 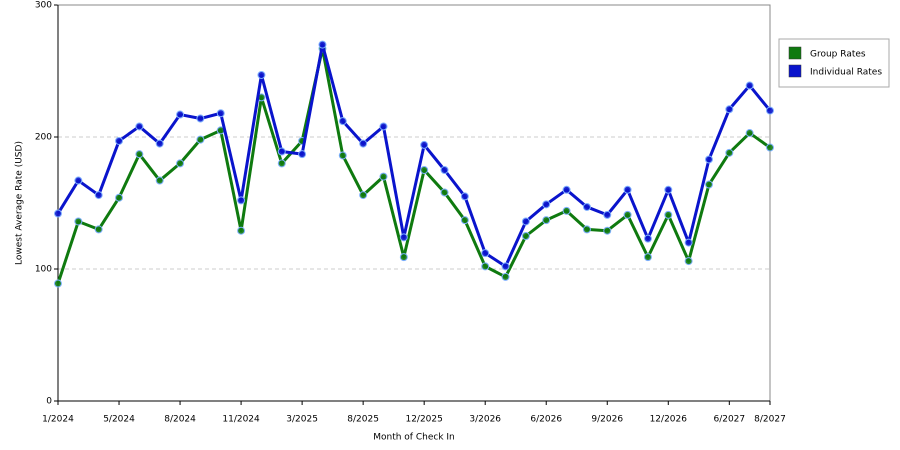 What do you see at coordinates (846, 73) in the screenshot?
I see `legend-label: Individual Rates` at bounding box center [846, 73].